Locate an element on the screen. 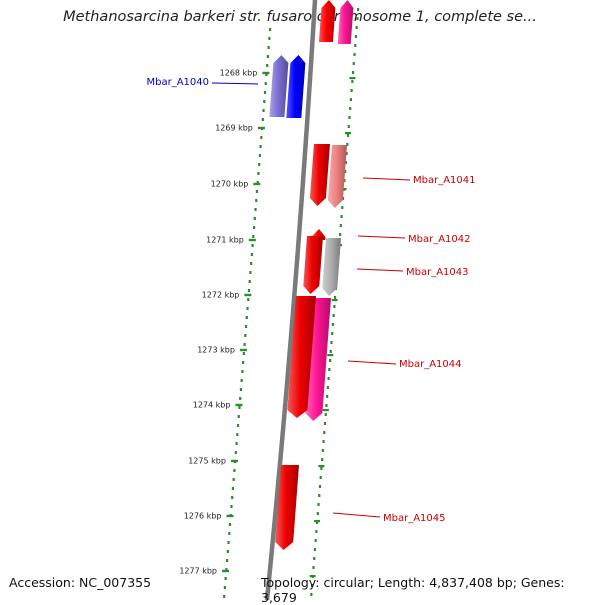 This screenshot has width=600, height=605. gene-label: Mbar_A1042 is located at coordinates (439, 239).